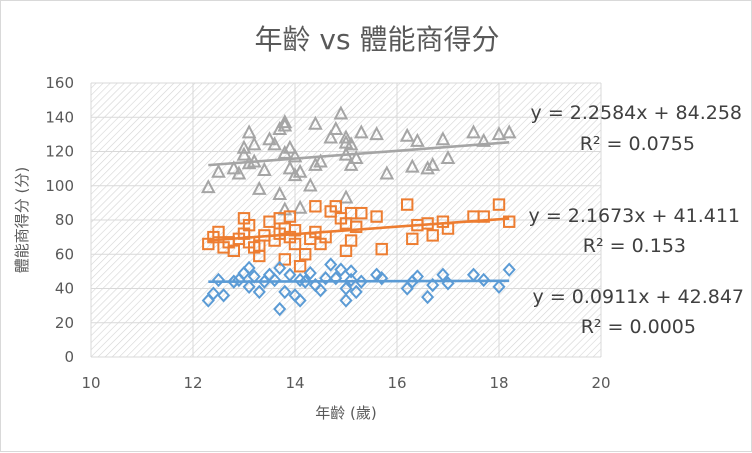  I want to click on equation-bottom-series: y = 0.0911x + 42.847, so click(638, 297).